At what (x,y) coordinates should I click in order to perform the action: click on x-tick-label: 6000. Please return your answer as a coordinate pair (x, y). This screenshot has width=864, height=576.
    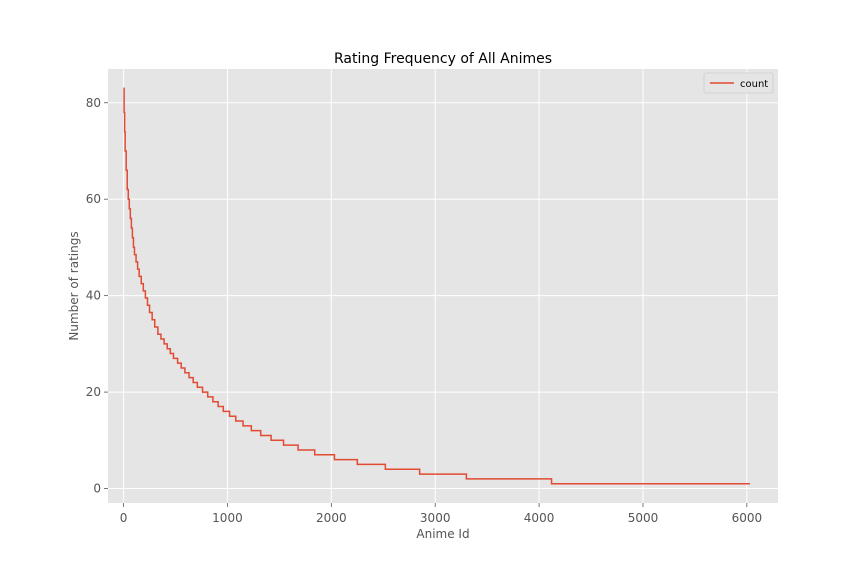
    Looking at the image, I should click on (747, 518).